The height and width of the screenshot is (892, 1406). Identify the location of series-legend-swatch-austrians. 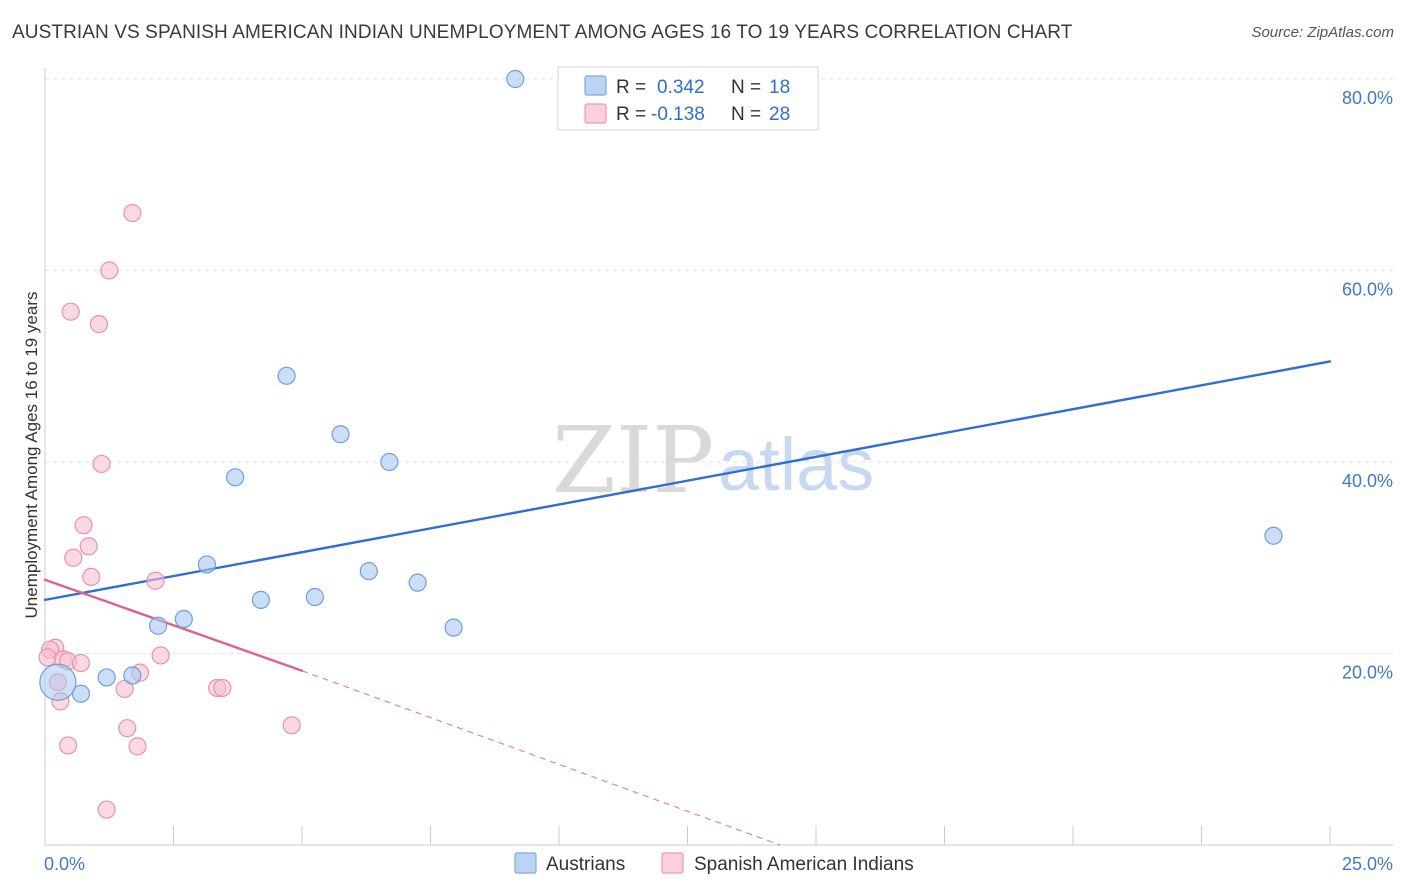
(525, 863).